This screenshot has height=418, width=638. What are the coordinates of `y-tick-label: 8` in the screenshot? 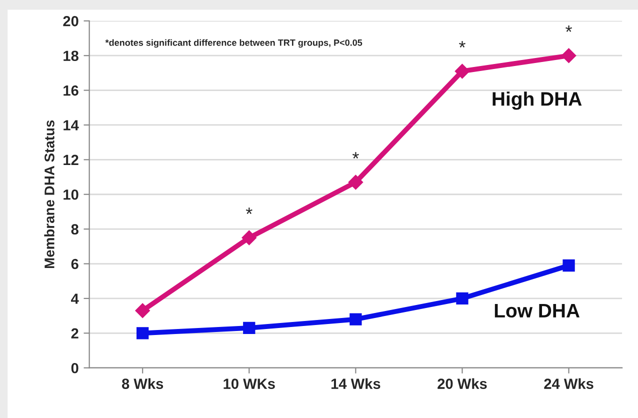 It's located at (74, 229).